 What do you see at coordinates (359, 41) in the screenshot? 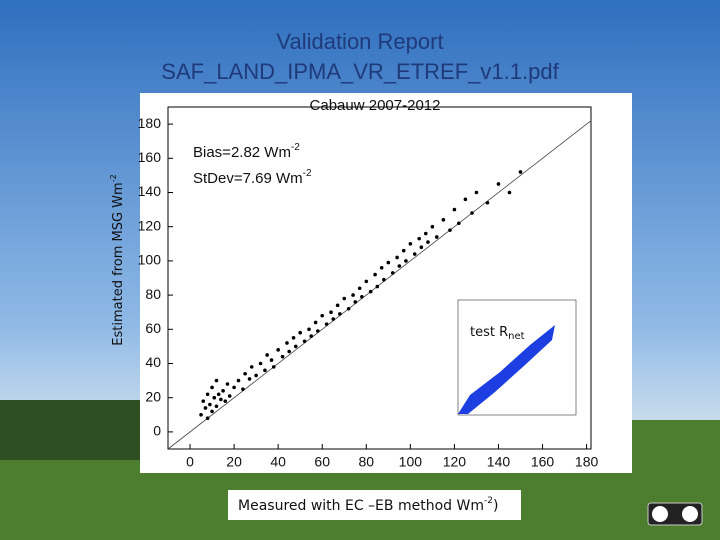
I see `slide-title: Validation Report` at bounding box center [359, 41].